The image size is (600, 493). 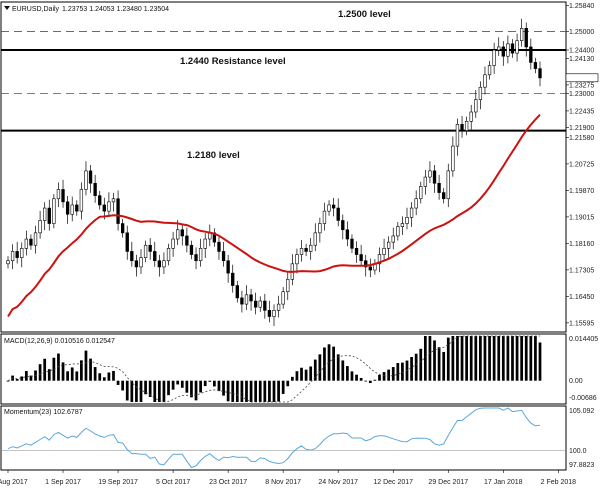 What do you see at coordinates (338, 482) in the screenshot?
I see `x-tick-label: 24 Nov 2017` at bounding box center [338, 482].